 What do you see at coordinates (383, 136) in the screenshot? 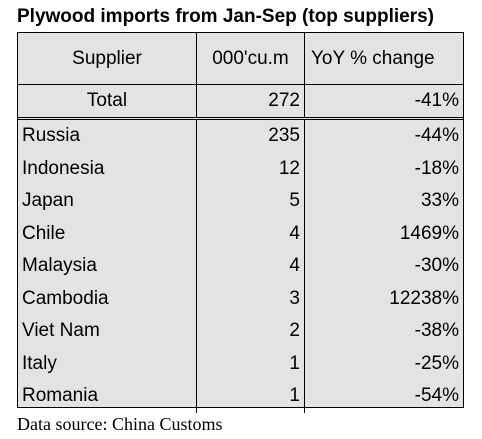
I see `supplier-change: -44%` at bounding box center [383, 136].